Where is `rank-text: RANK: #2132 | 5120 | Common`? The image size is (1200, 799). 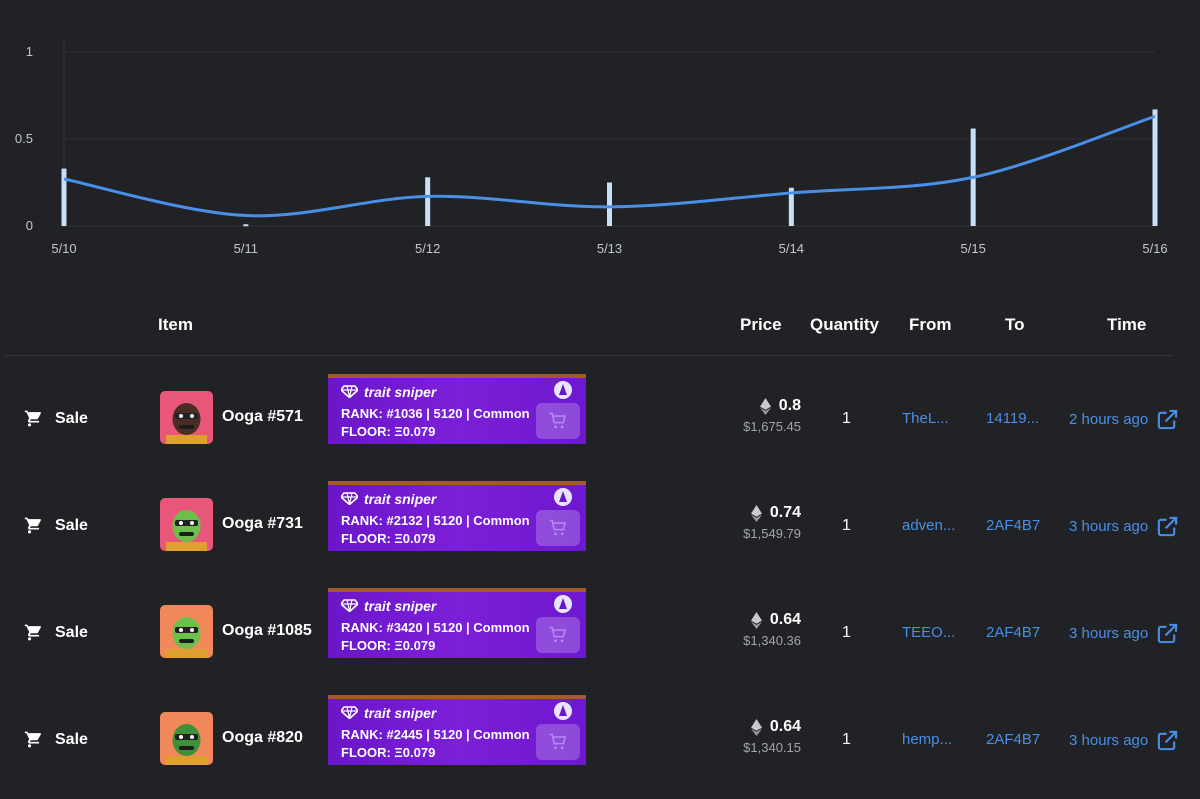 rank-text: RANK: #2132 | 5120 | Common is located at coordinates (435, 520).